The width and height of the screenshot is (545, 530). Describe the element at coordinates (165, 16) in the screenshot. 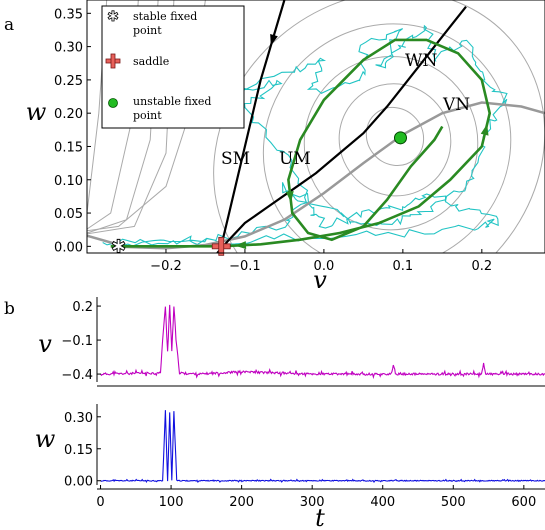

I see `legend-stable-line1: stable fixed` at that location.